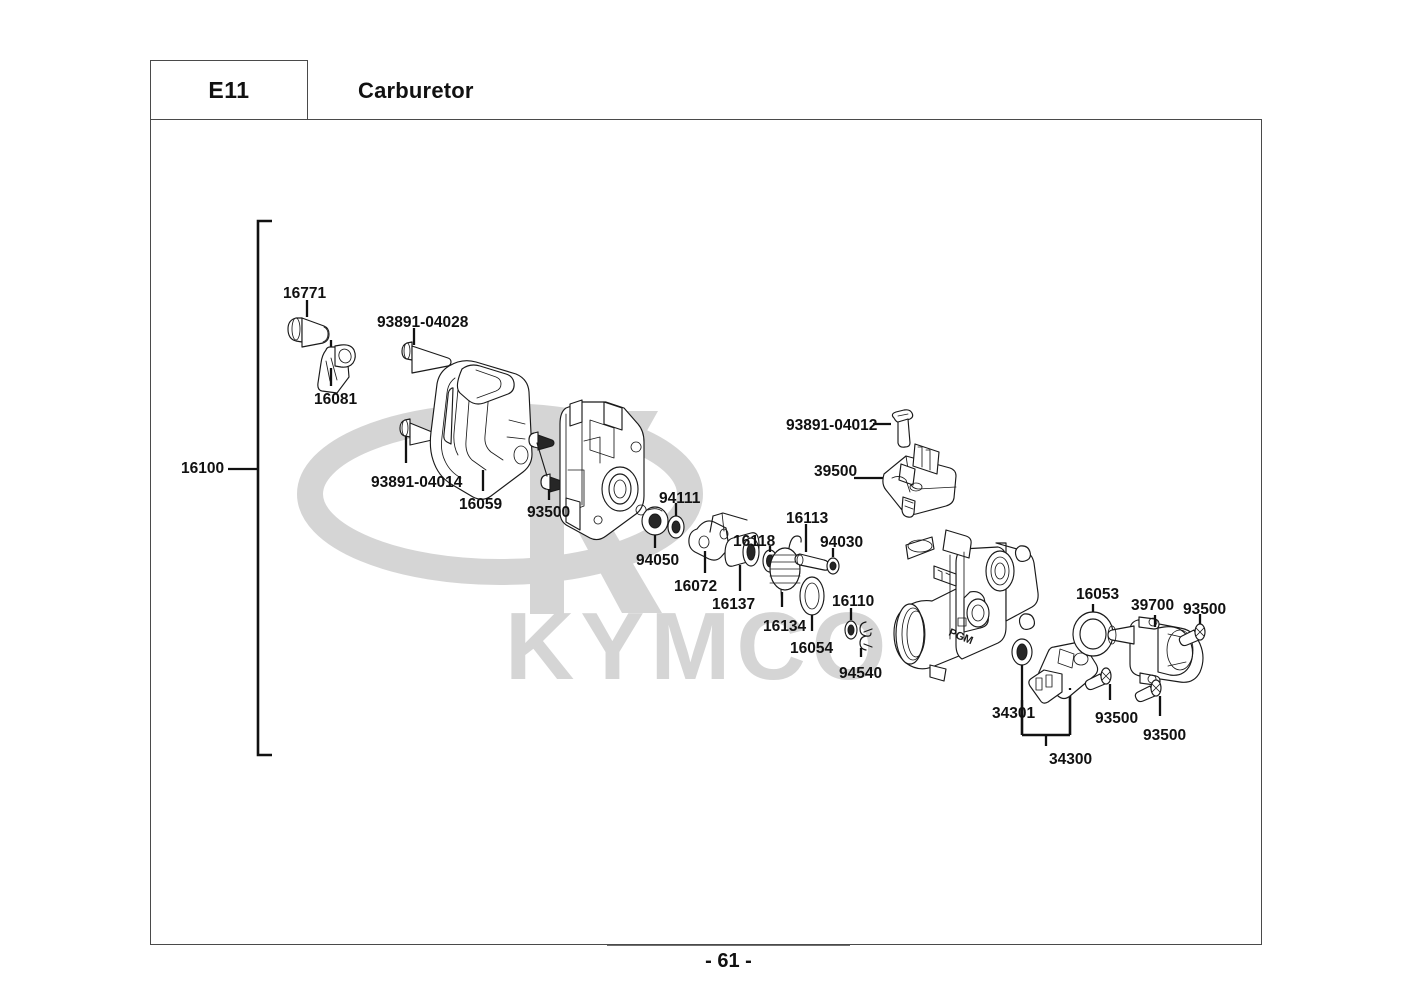 The height and width of the screenshot is (1000, 1415). Describe the element at coordinates (203, 468) in the screenshot. I see `callout-16100: 16100` at that location.